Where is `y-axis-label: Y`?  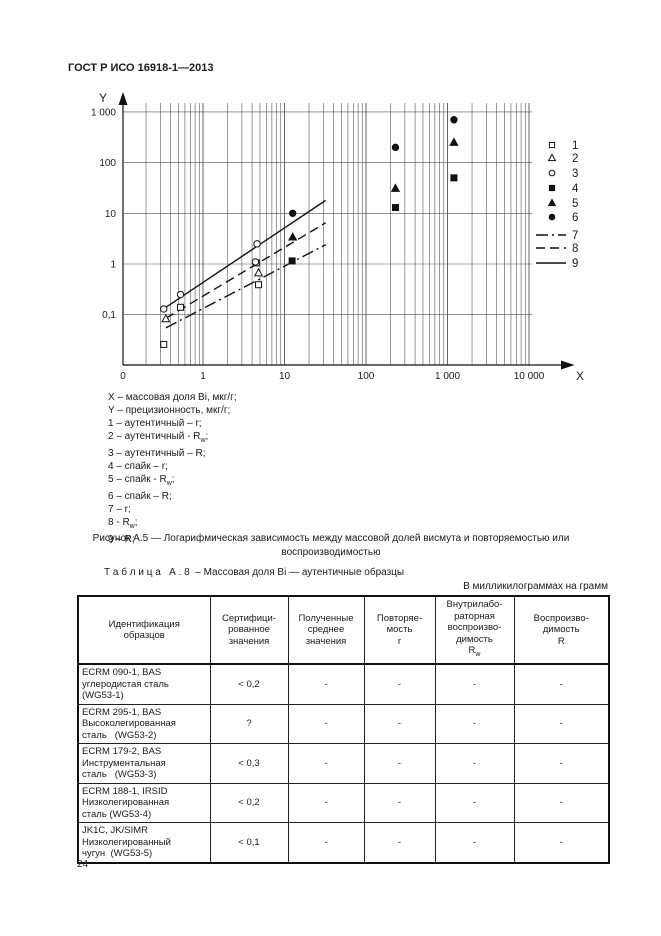
y-axis-label: Y is located at coordinates (103, 98).